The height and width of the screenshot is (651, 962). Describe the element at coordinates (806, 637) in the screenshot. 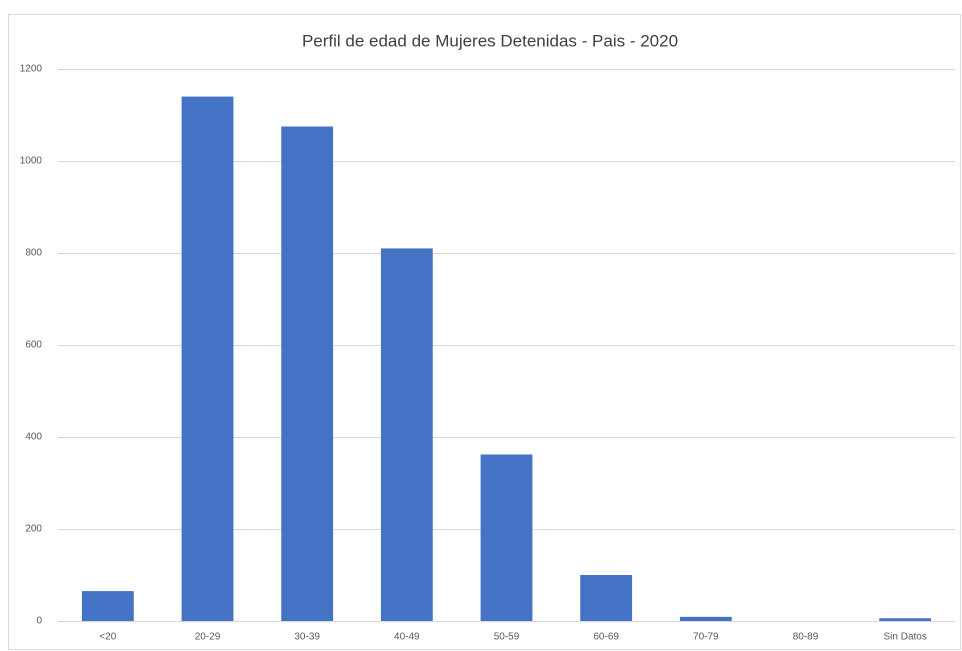

I see `x-tick-label: 80-89` at that location.